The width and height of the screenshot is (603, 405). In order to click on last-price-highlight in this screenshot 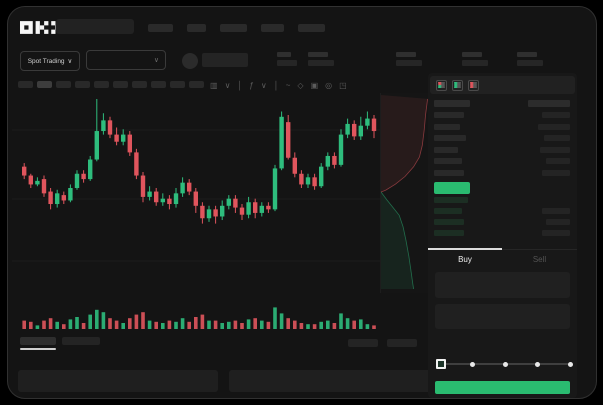, I will do `click(452, 188)`.